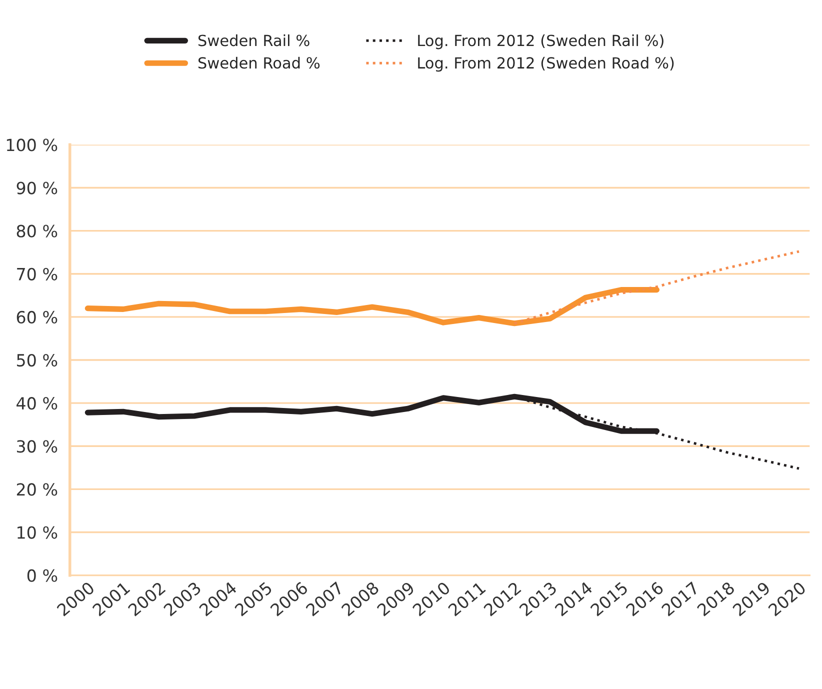 The image size is (822, 689). I want to click on legend-label: Log. From 2012 (Sweden Rail %), so click(541, 42).